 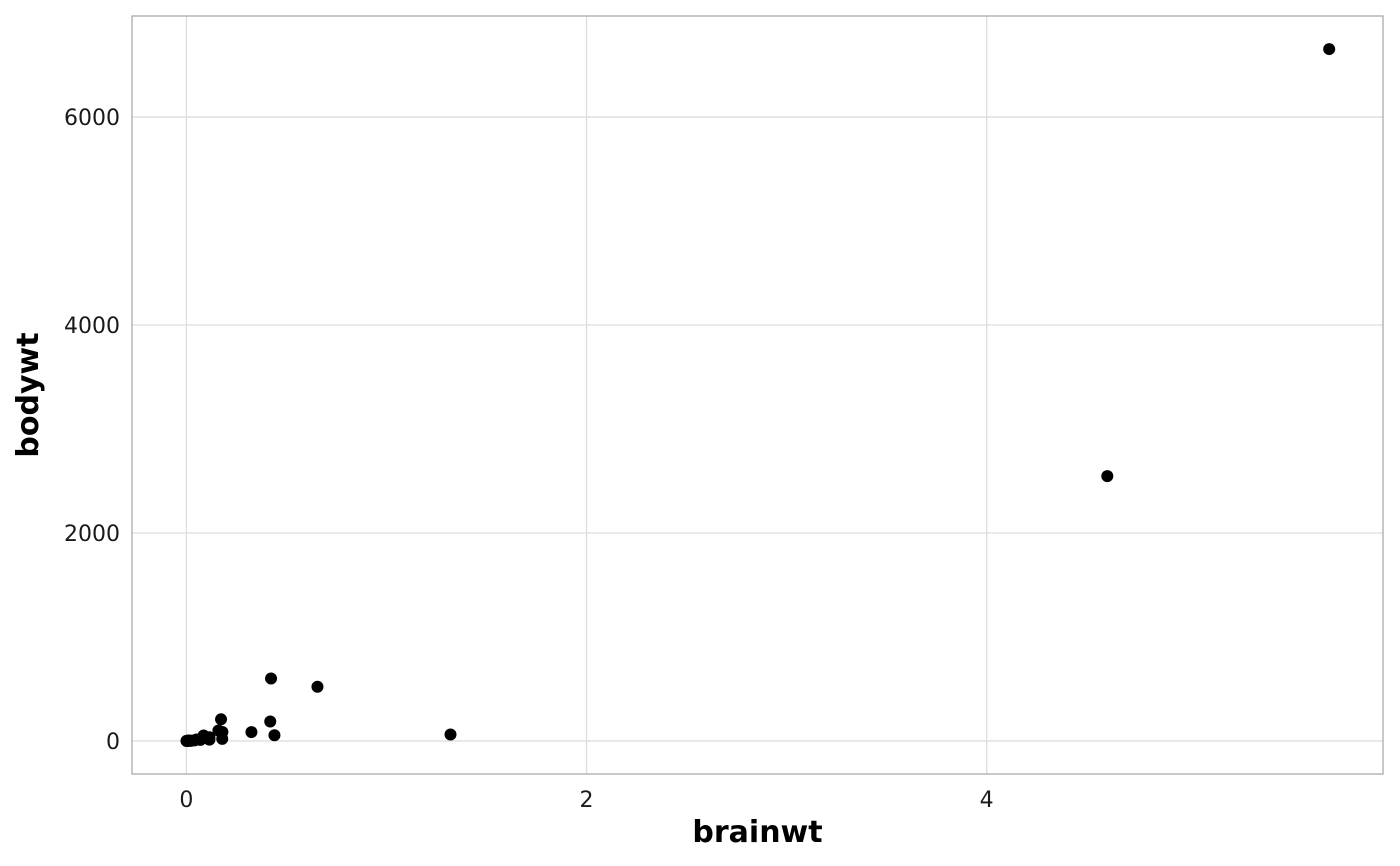 What do you see at coordinates (587, 800) in the screenshot?
I see `x-tick-label: 2` at bounding box center [587, 800].